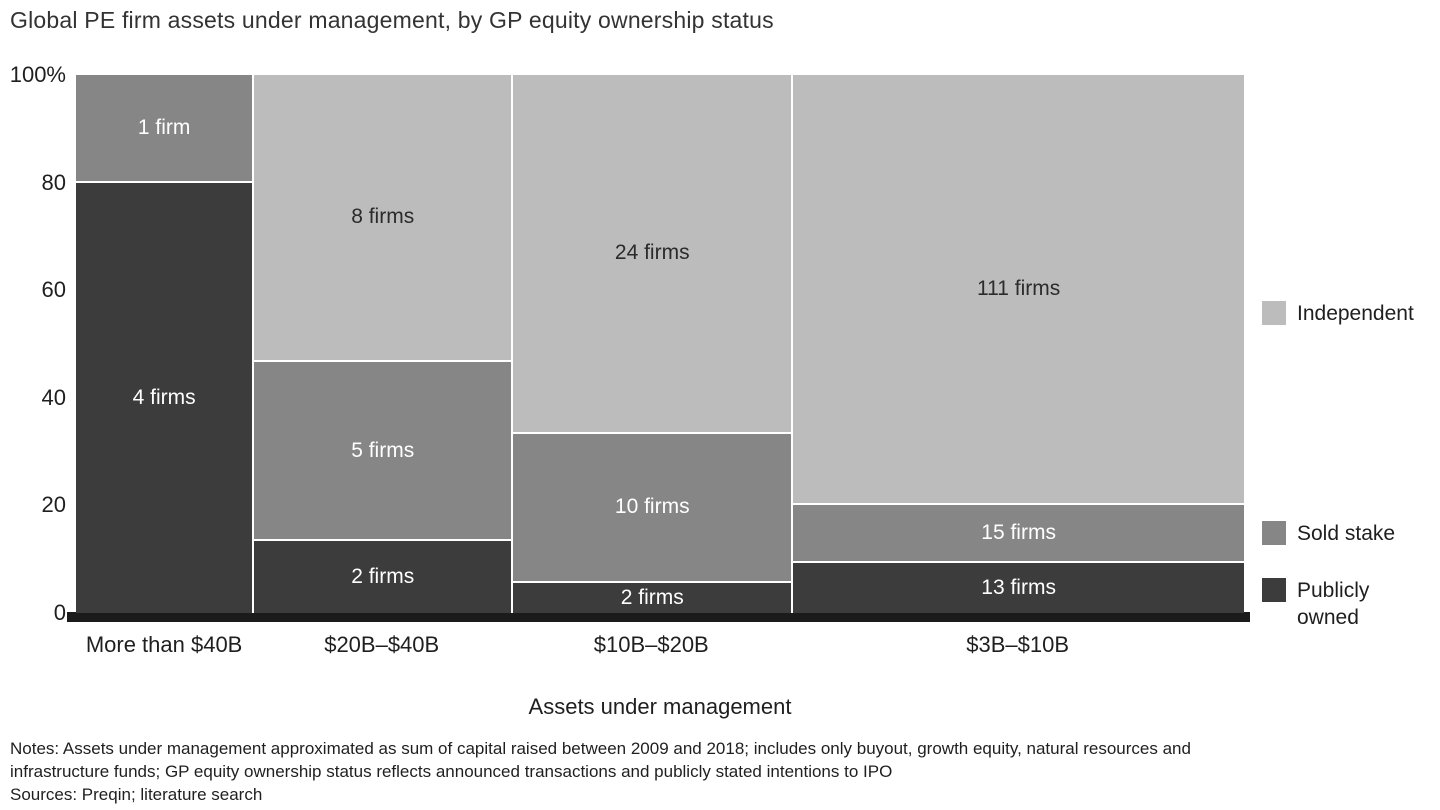  What do you see at coordinates (1274, 590) in the screenshot?
I see `legend-swatch-publicly-owned` at bounding box center [1274, 590].